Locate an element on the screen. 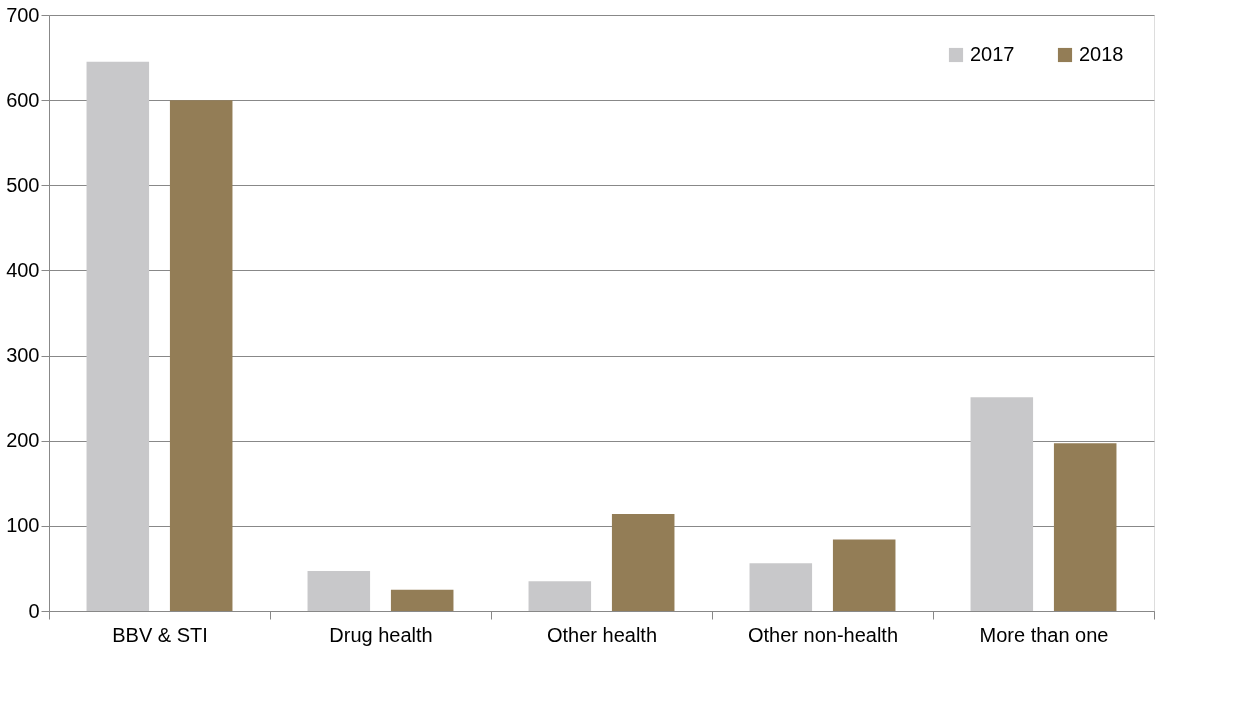  y-tick-label: 400 is located at coordinates (23, 269).